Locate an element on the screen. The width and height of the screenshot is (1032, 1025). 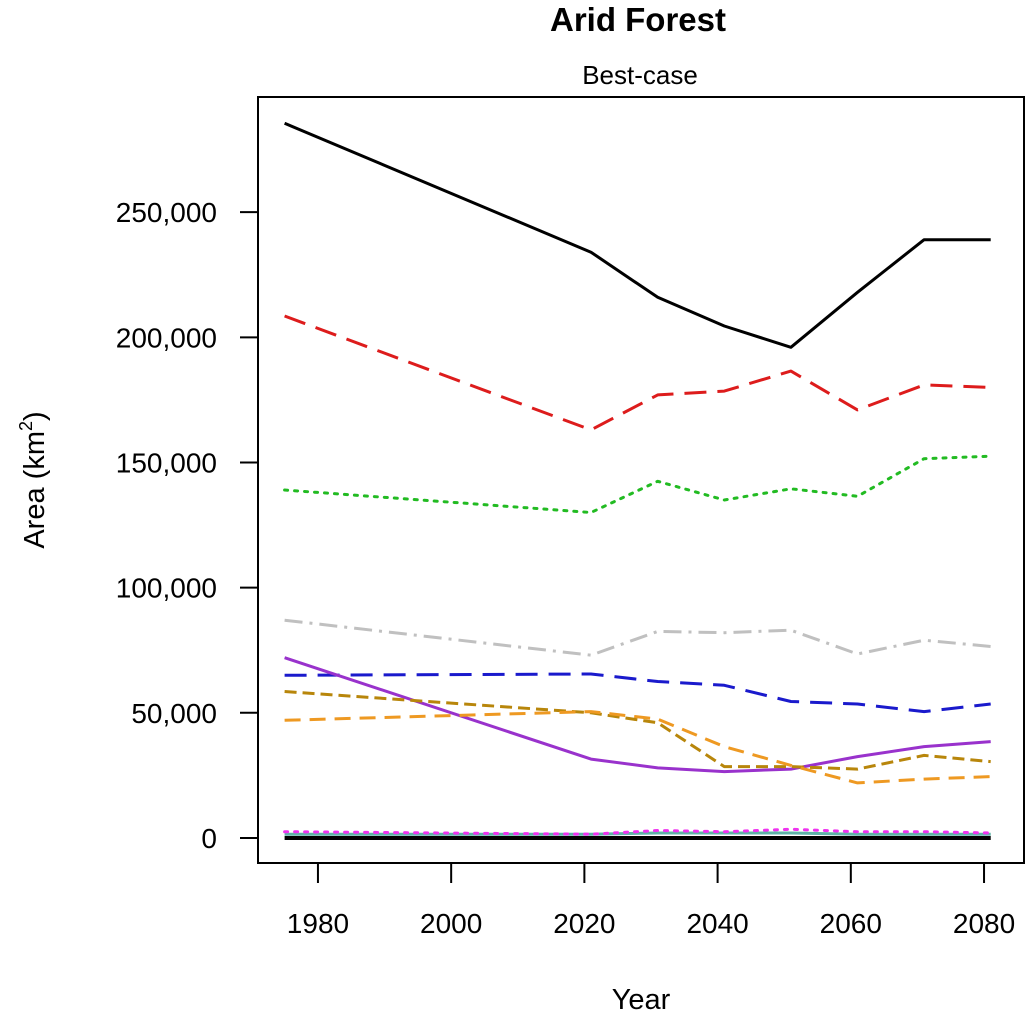
y-tick-label: 0 is located at coordinates (209, 838).